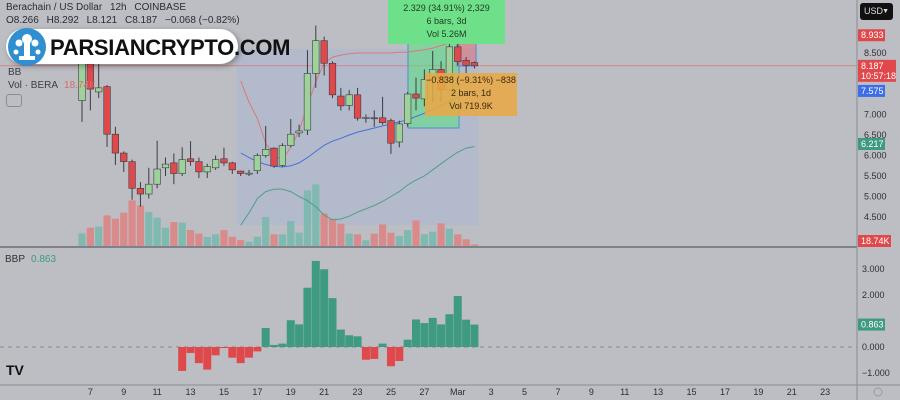 This screenshot has height=400, width=900. I want to click on ohlc-low: L8.121, so click(102, 20).